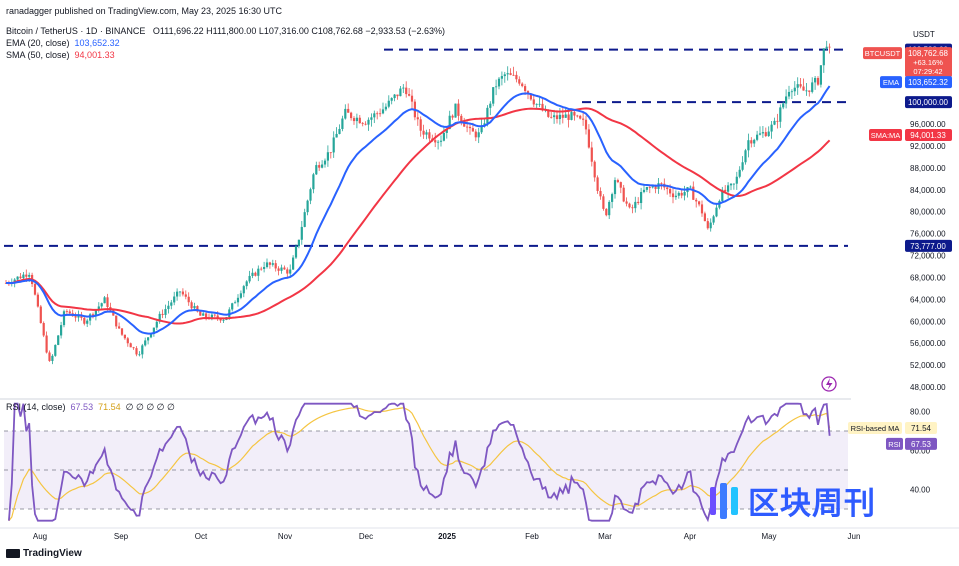 Image resolution: width=959 pixels, height=566 pixels. What do you see at coordinates (63, 43) in the screenshot?
I see `ema-legend: EMA (20, close) 103,652.32` at bounding box center [63, 43].